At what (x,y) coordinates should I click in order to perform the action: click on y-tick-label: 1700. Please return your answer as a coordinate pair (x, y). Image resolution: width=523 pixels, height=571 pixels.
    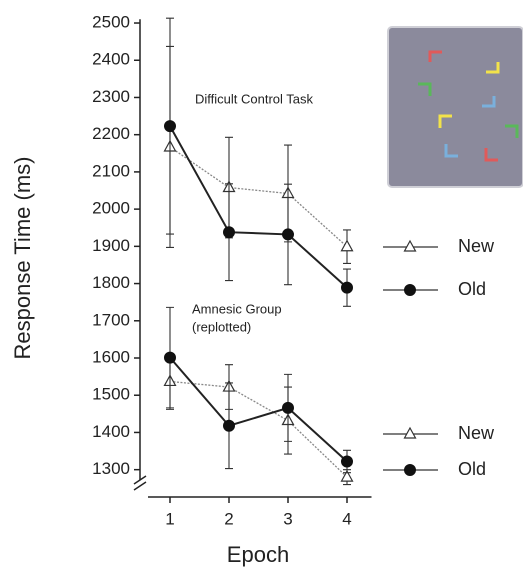
    Looking at the image, I should click on (111, 319).